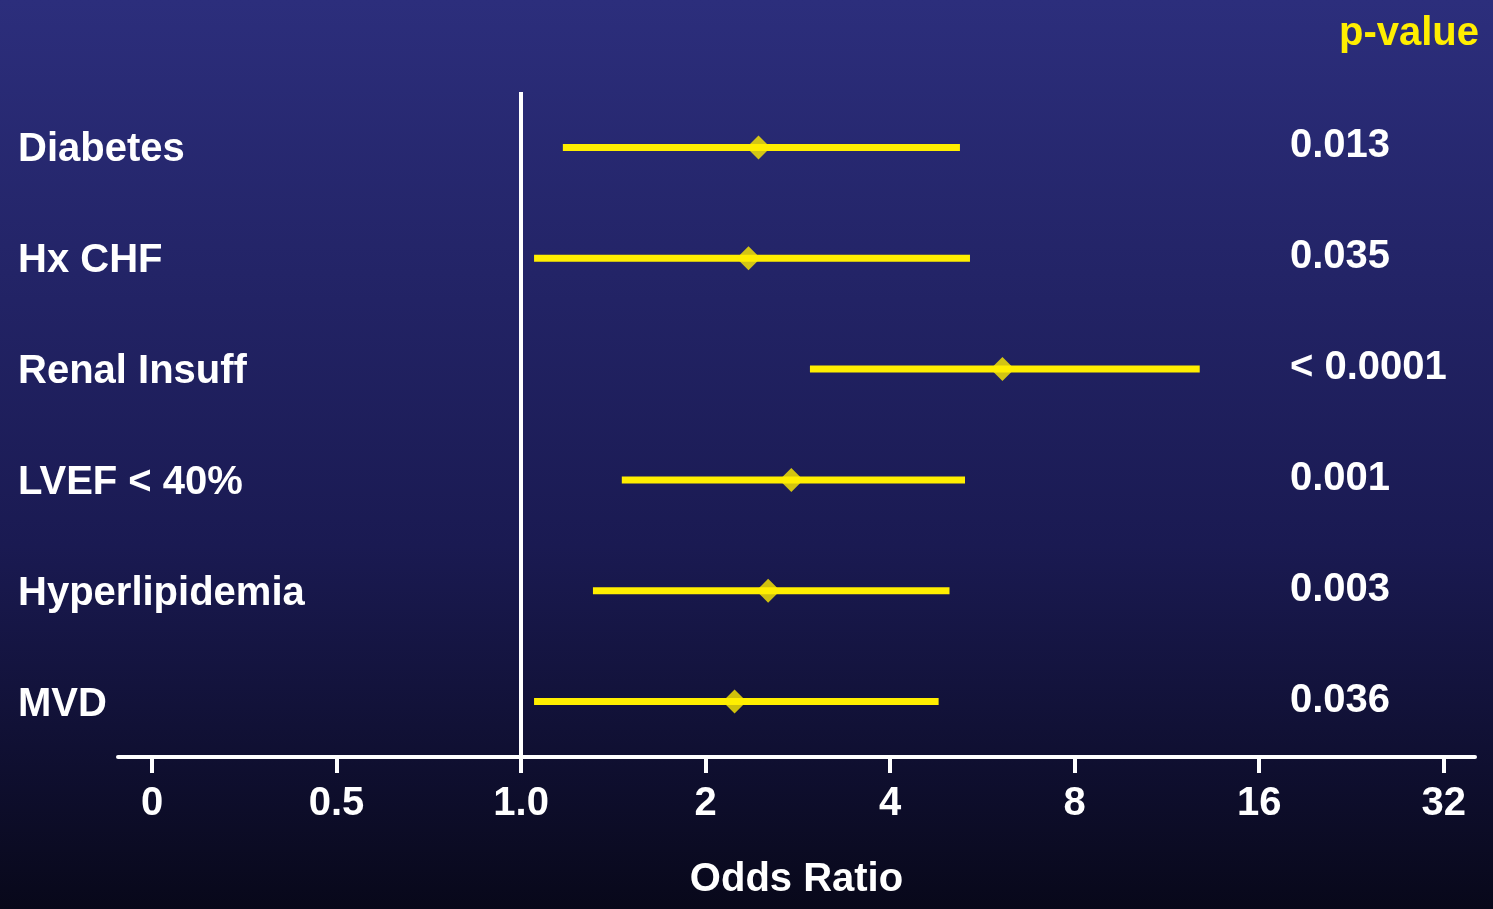 The height and width of the screenshot is (909, 1493). I want to click on x-tick-label: 8, so click(1074, 801).